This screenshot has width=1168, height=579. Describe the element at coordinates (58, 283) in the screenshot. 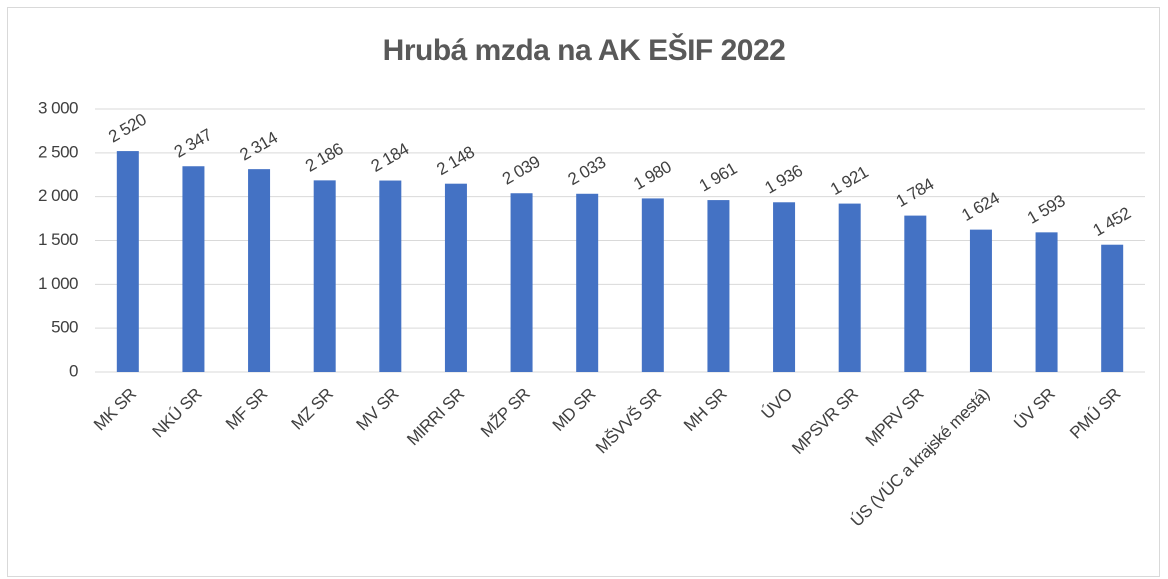

I see `y-tick-label: 1 000` at that location.